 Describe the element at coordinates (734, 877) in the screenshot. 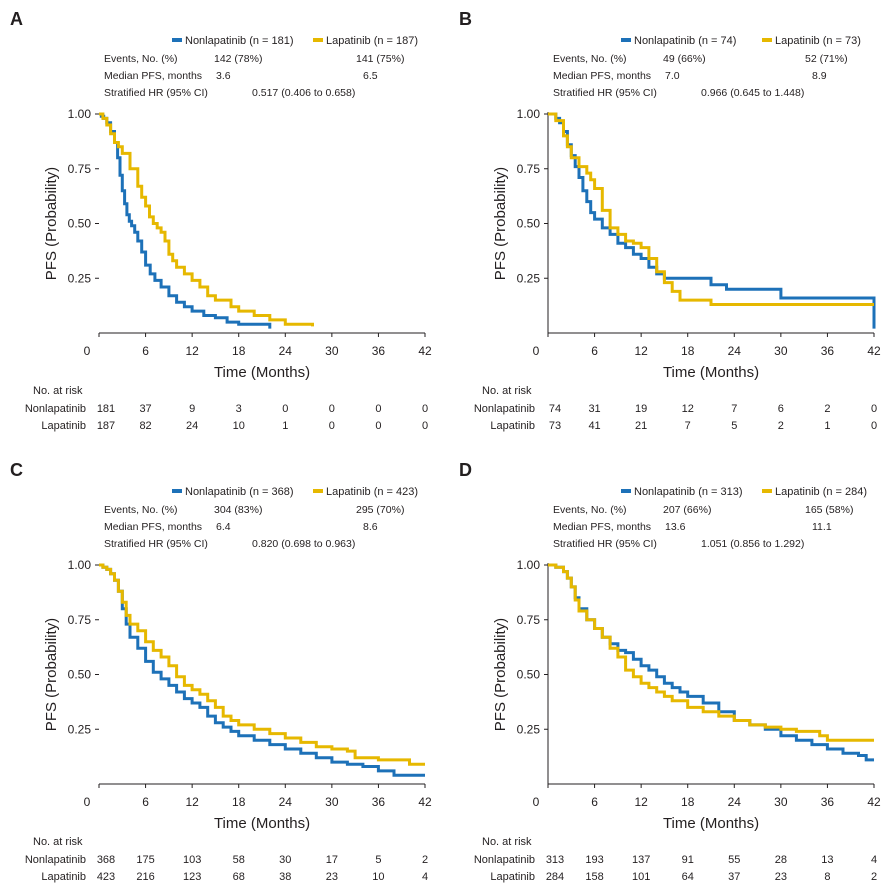

I see `at-risk-lapatinib-value: 37` at that location.